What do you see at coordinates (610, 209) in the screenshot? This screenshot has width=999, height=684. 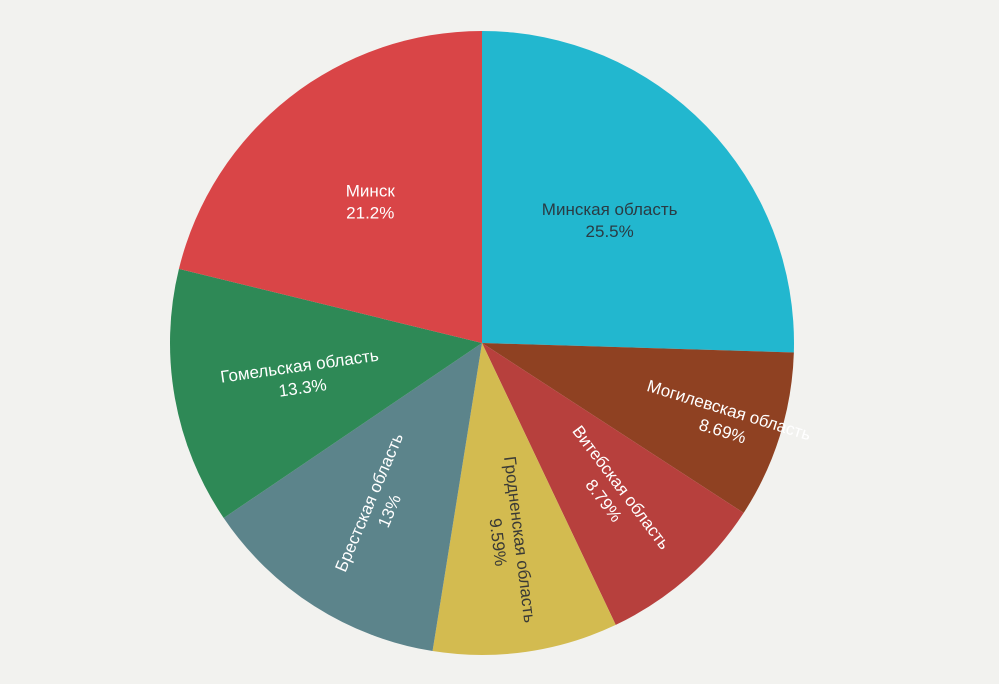 I see `slice-label: Минская область` at bounding box center [610, 209].